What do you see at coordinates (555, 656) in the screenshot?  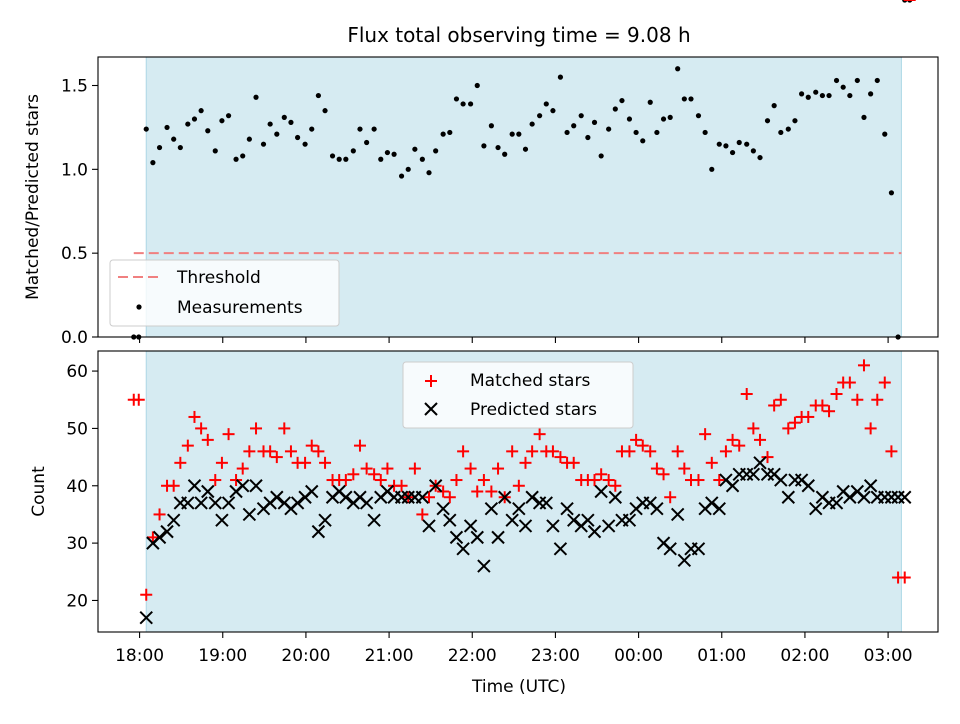 I see `x-tick-label: 23:00` at bounding box center [555, 656].